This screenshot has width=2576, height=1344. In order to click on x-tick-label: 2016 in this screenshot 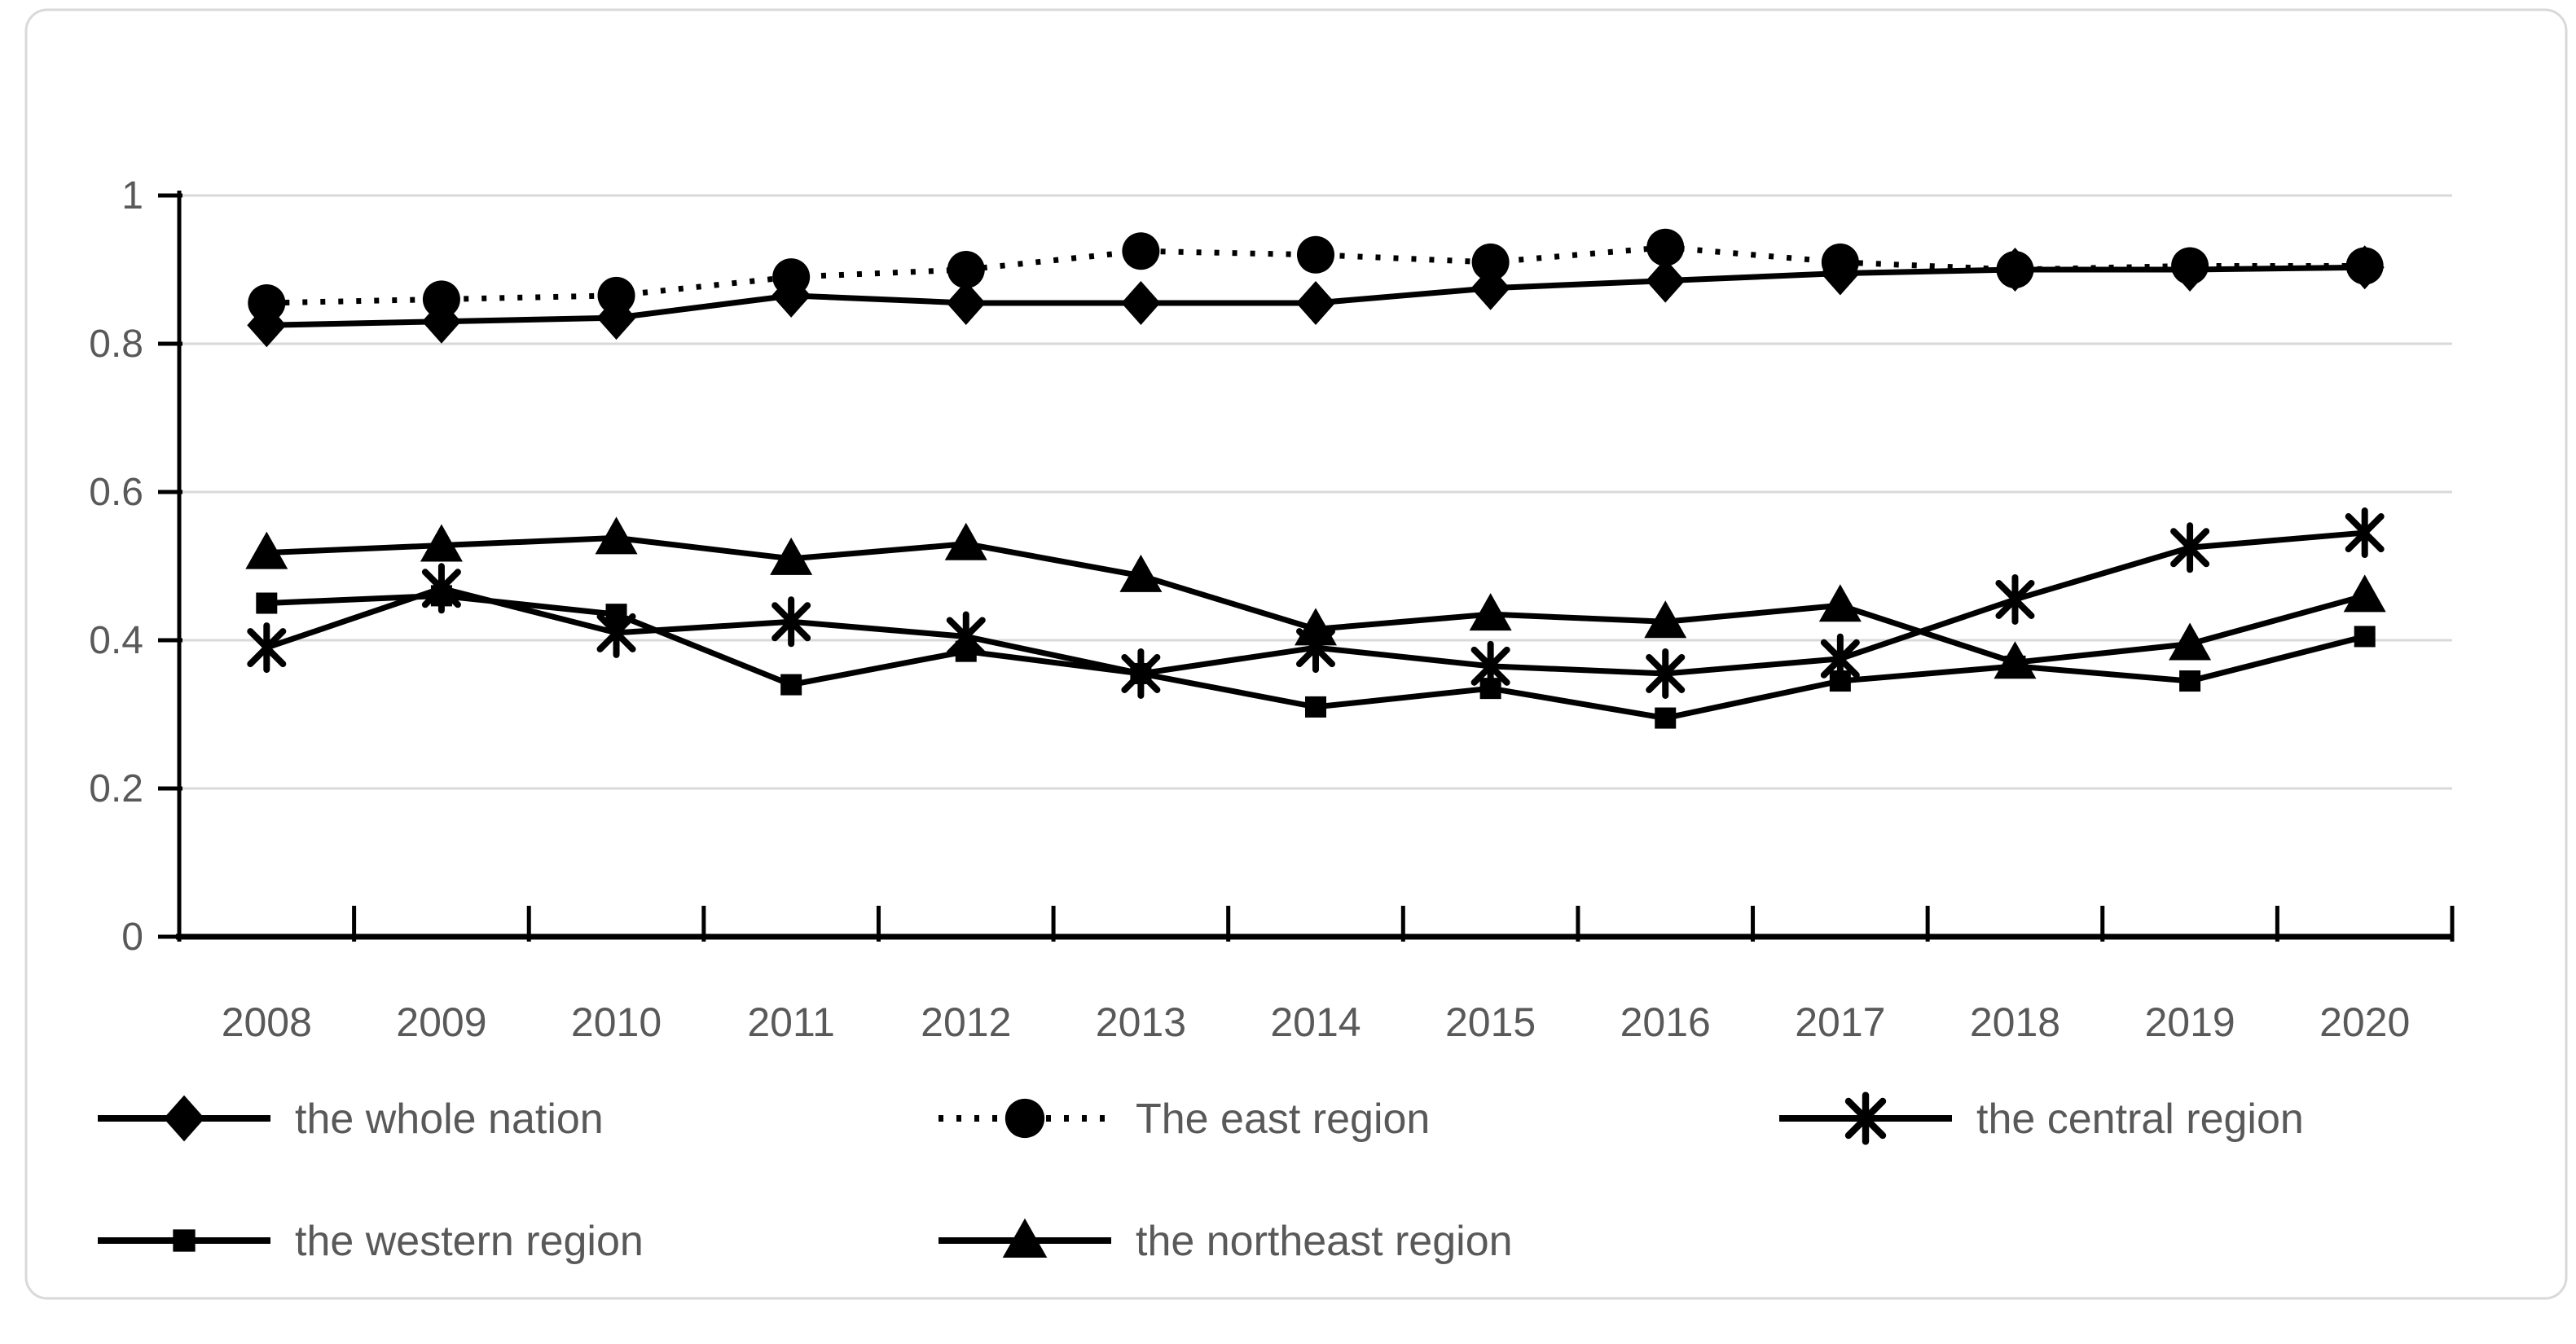, I will do `click(1665, 1022)`.